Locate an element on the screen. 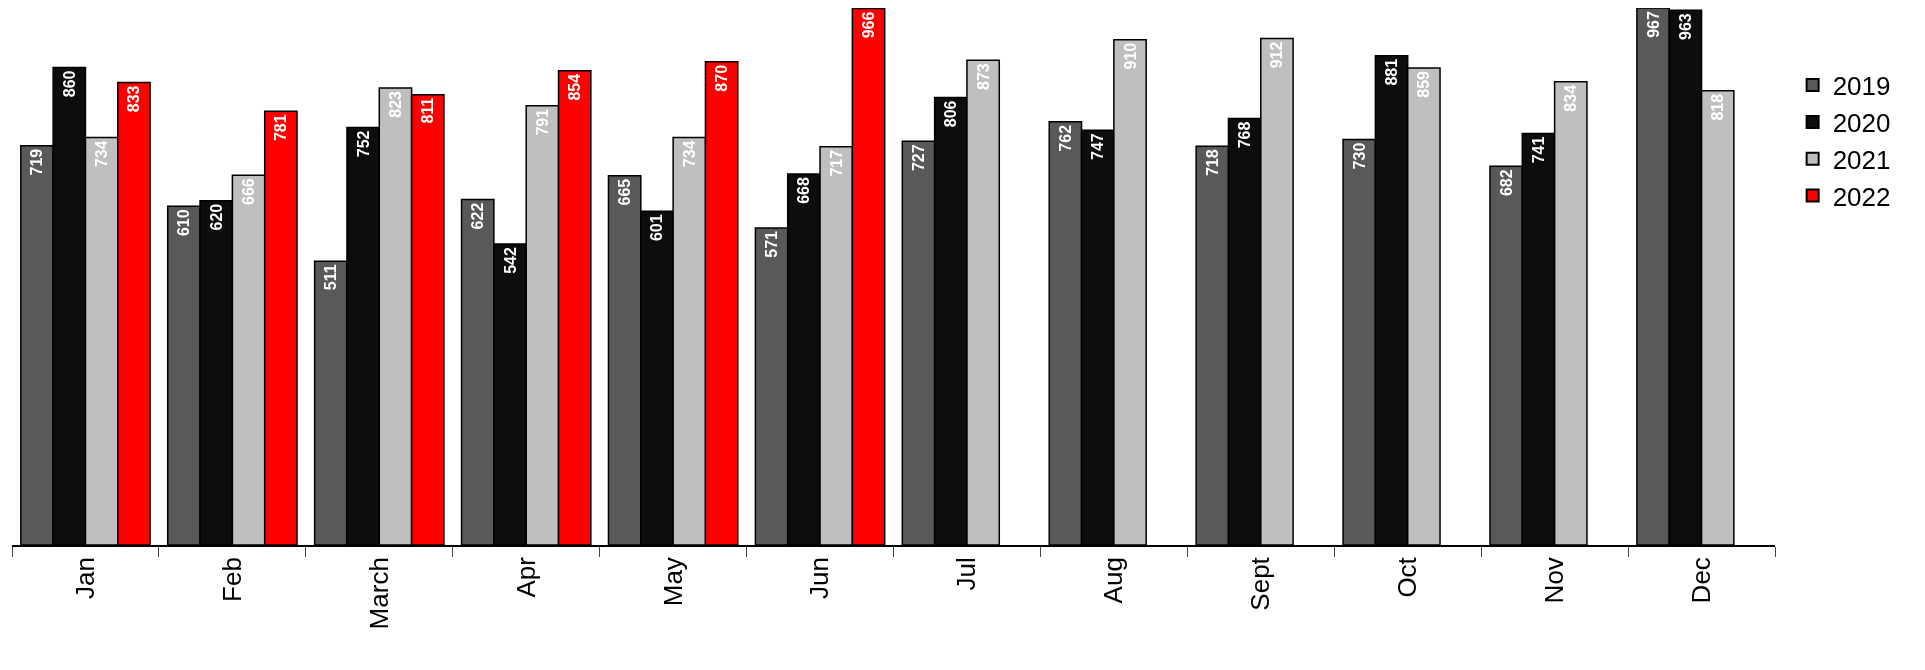 The height and width of the screenshot is (670, 1925). data-label: 768 is located at coordinates (1245, 135).